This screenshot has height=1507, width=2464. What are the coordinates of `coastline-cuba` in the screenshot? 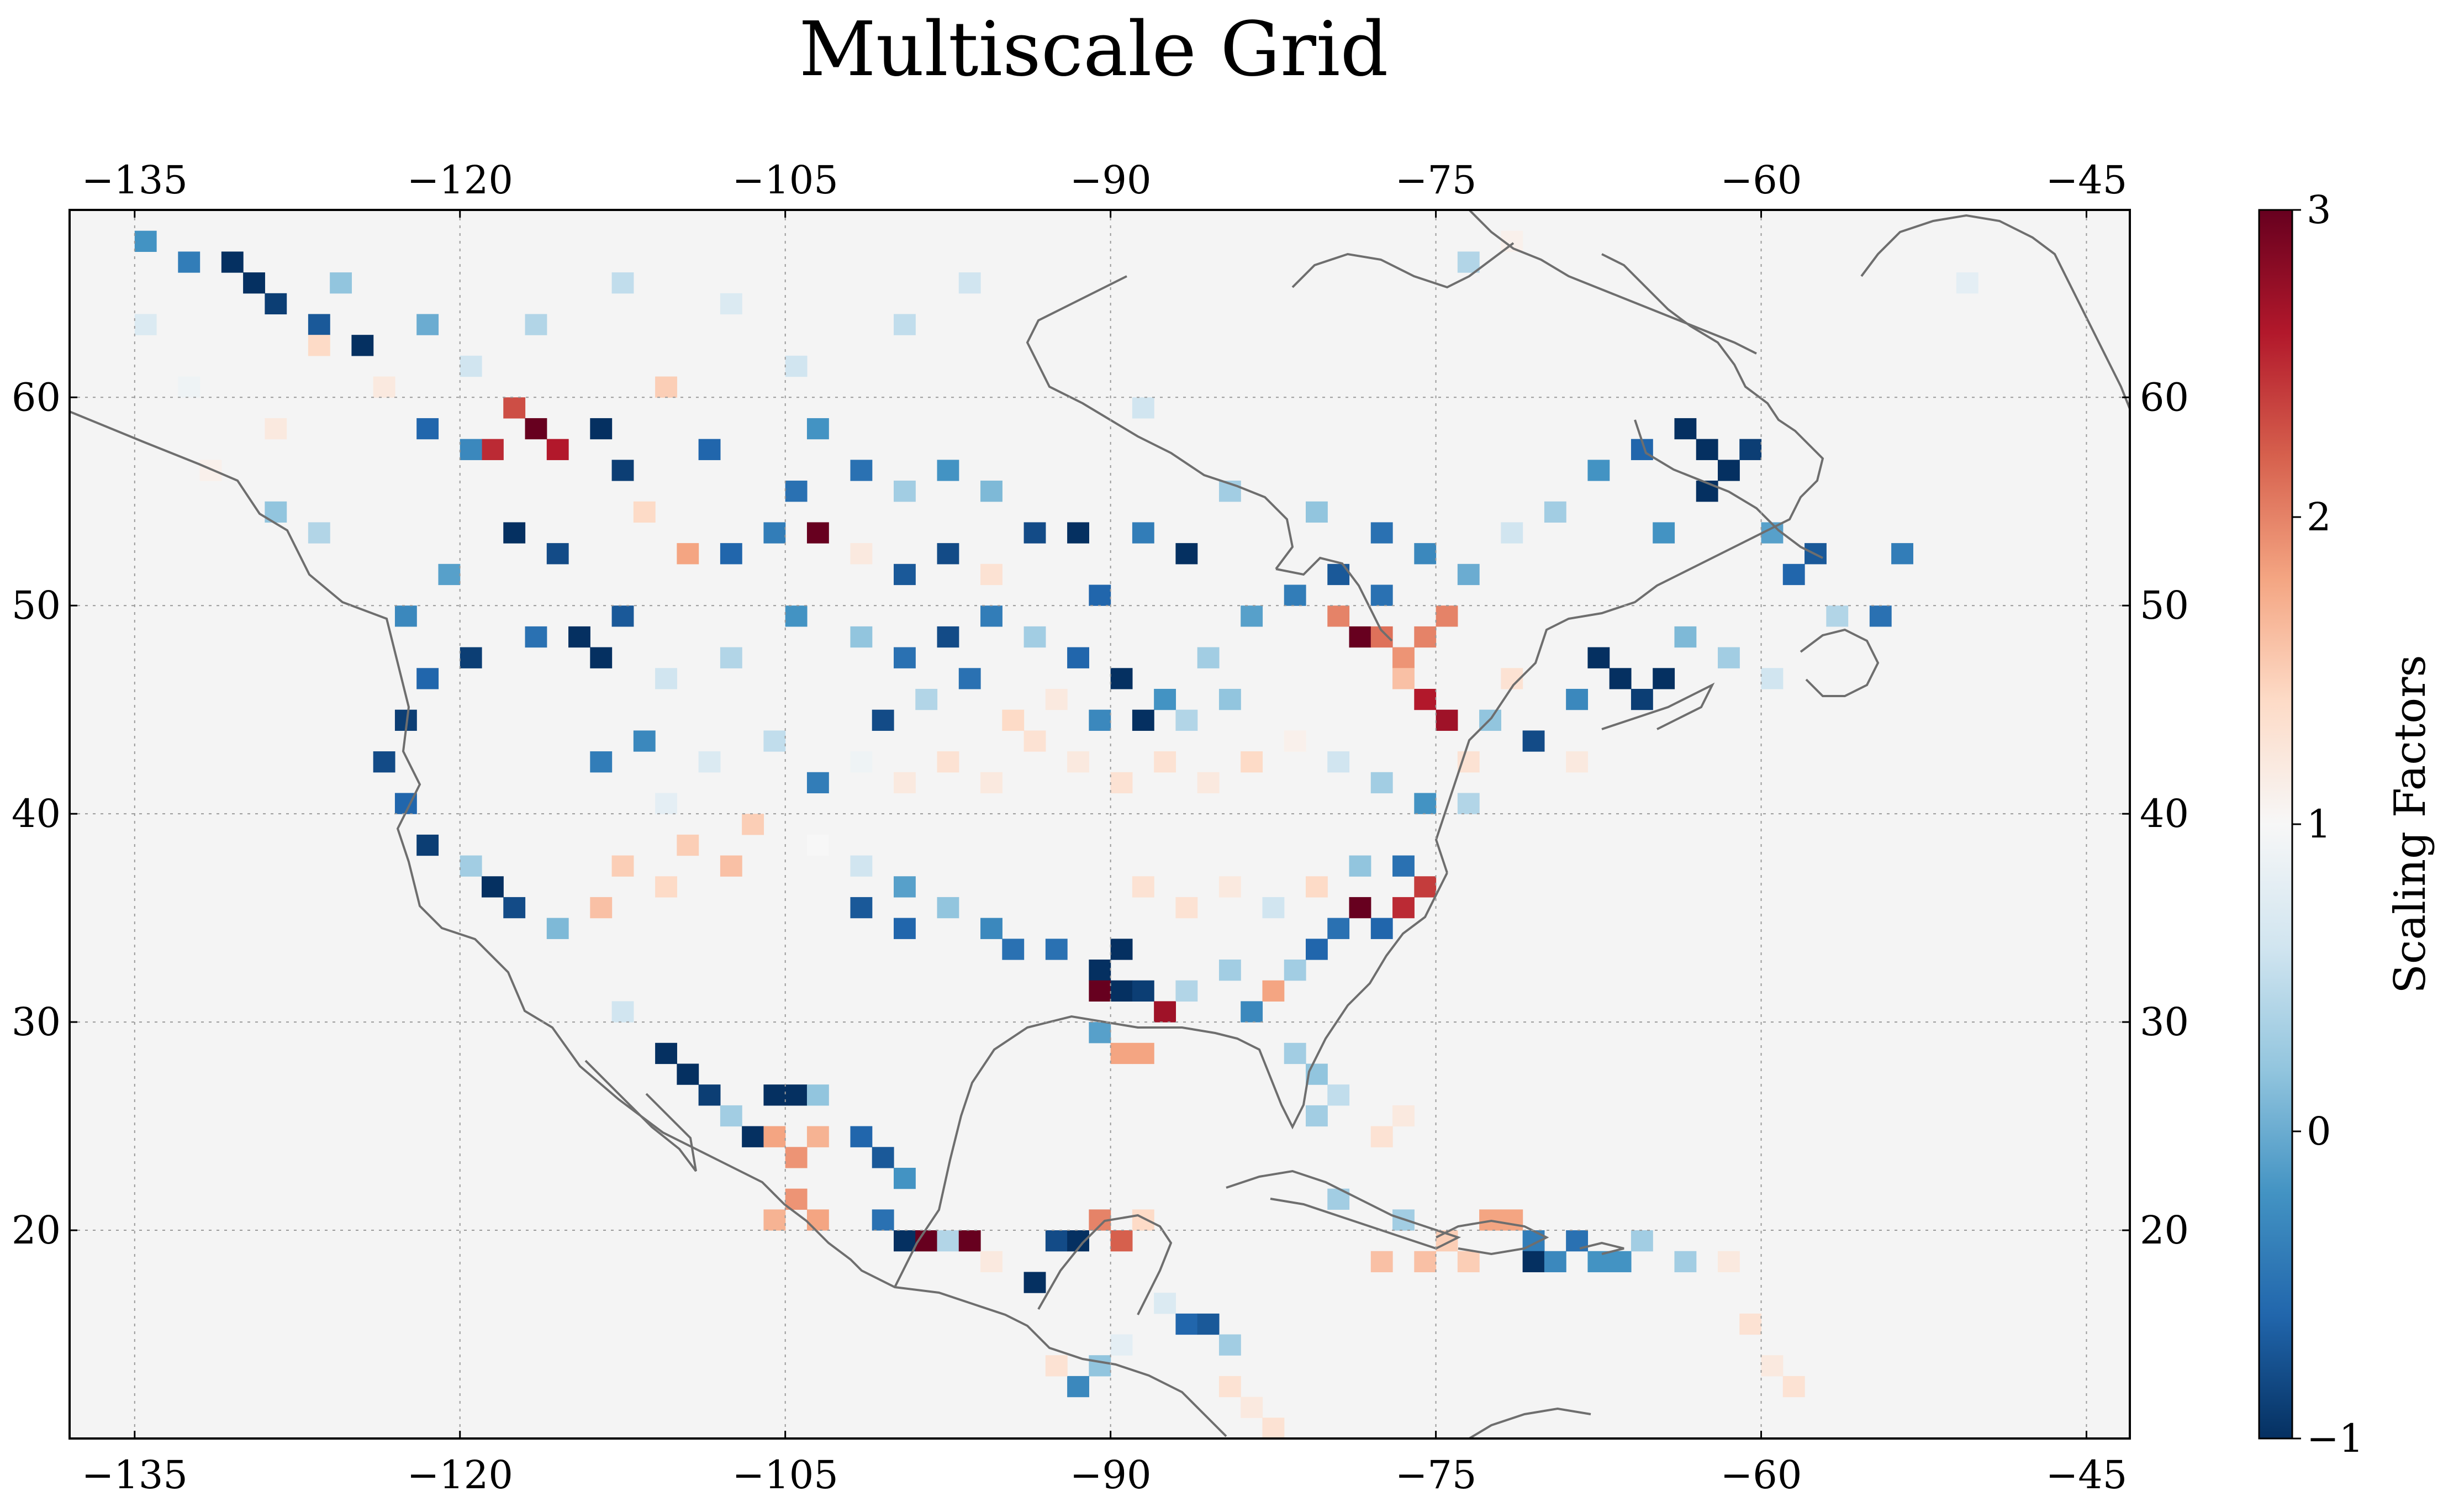 It's located at (1344, 1209).